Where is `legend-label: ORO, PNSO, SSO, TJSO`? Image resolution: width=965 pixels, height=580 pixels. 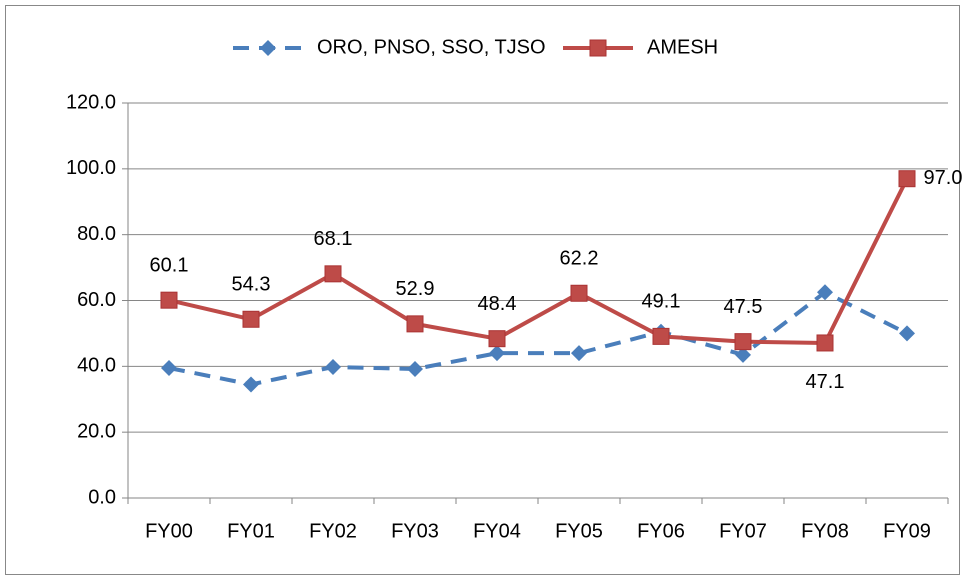
legend-label: ORO, PNSO, SSO, TJSO is located at coordinates (431, 47).